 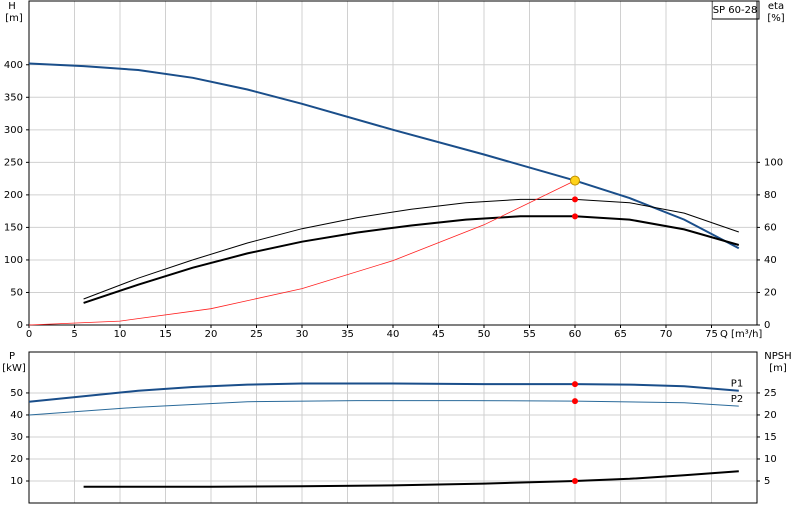 What do you see at coordinates (666, 334) in the screenshot?
I see `x-tick-label: 70` at bounding box center [666, 334].